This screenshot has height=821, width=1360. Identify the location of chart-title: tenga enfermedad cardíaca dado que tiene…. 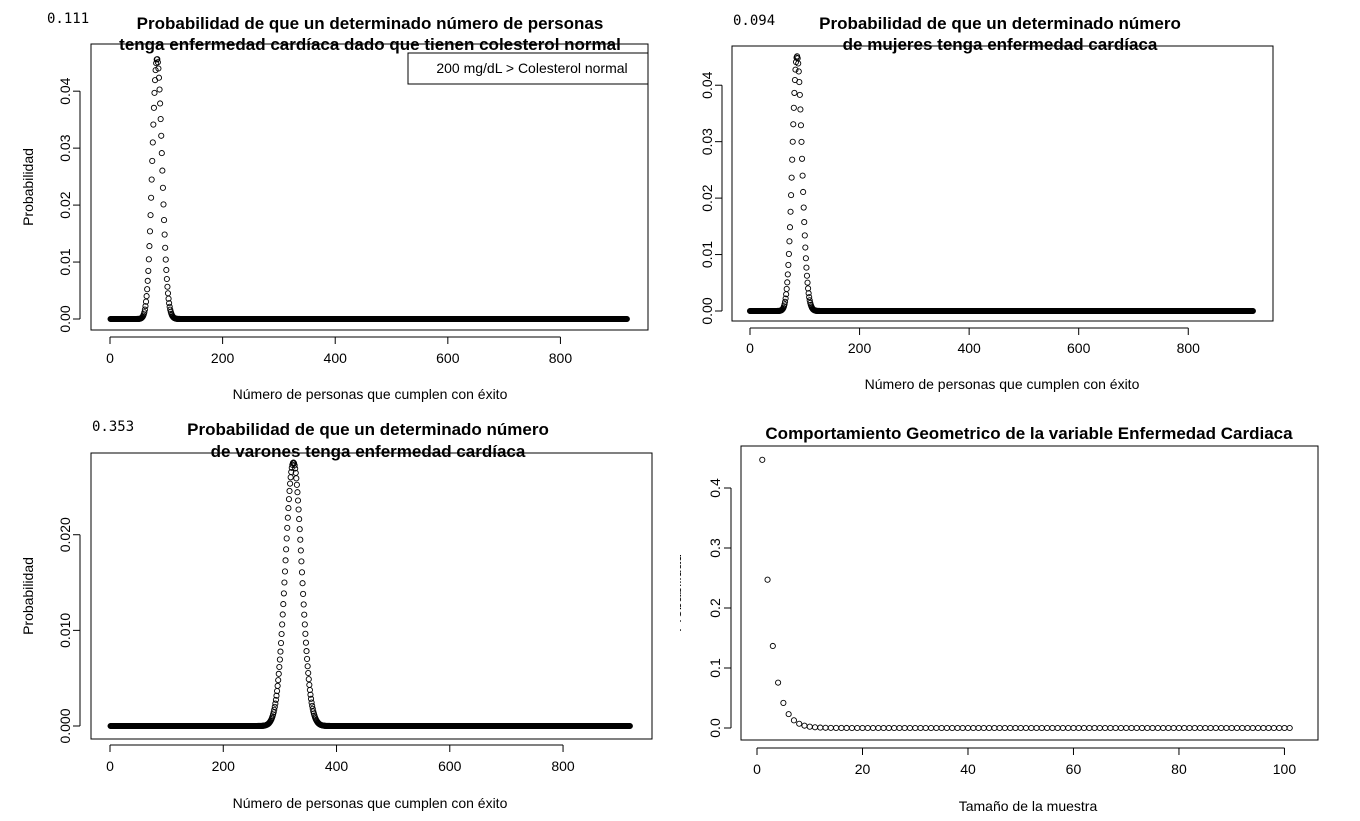
(370, 44).